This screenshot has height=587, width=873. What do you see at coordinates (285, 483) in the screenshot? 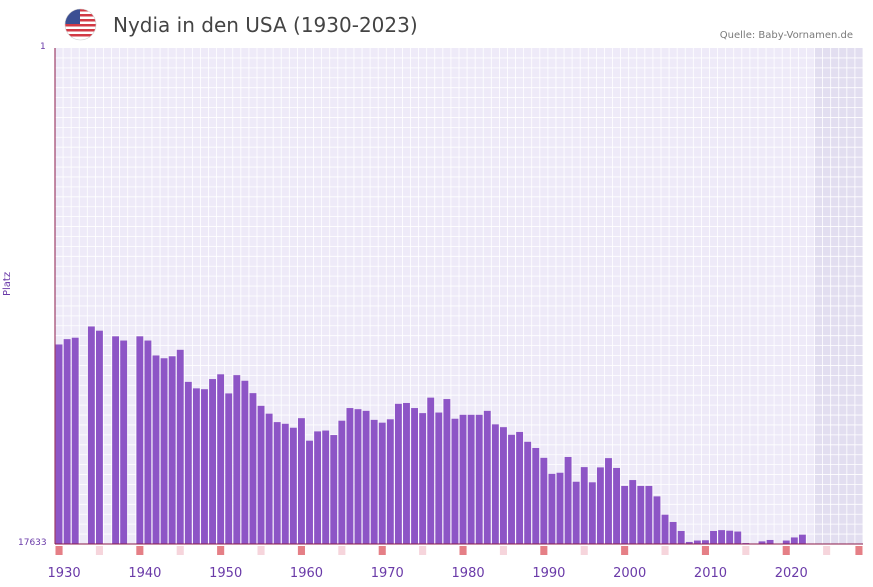
I see `bar-1957` at bounding box center [285, 483].